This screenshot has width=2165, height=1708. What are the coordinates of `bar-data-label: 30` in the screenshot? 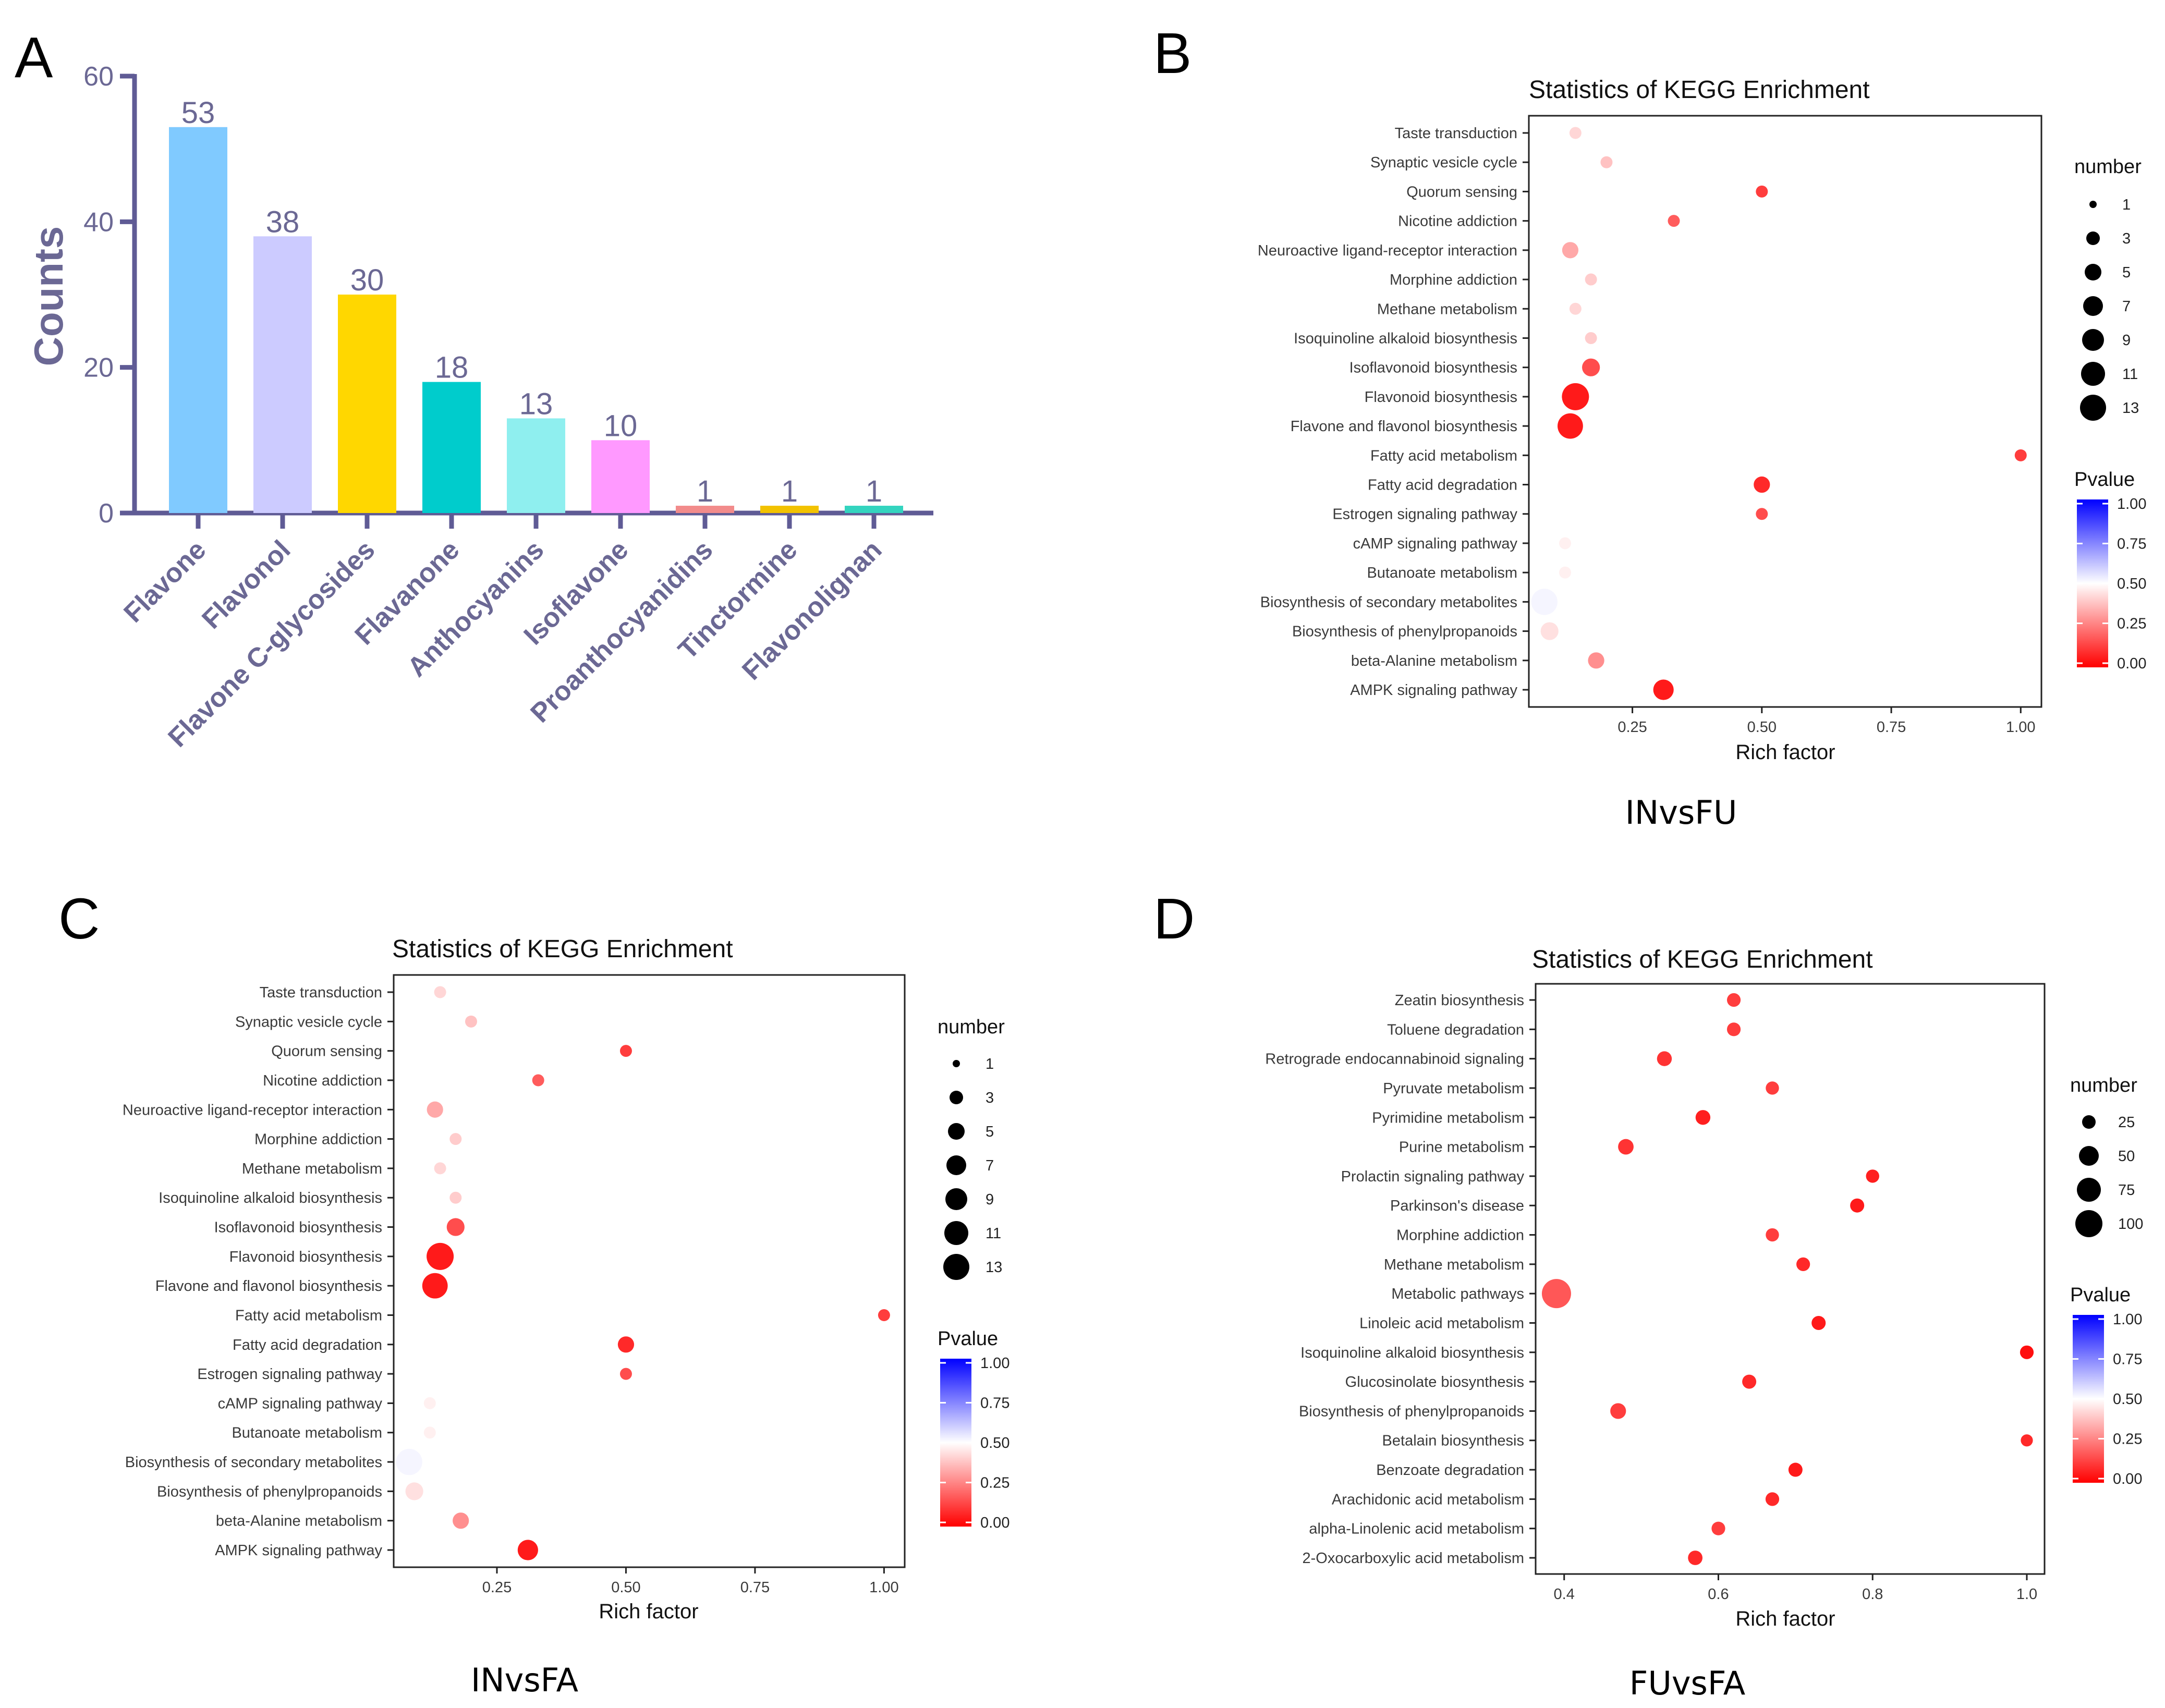 It's located at (367, 280).